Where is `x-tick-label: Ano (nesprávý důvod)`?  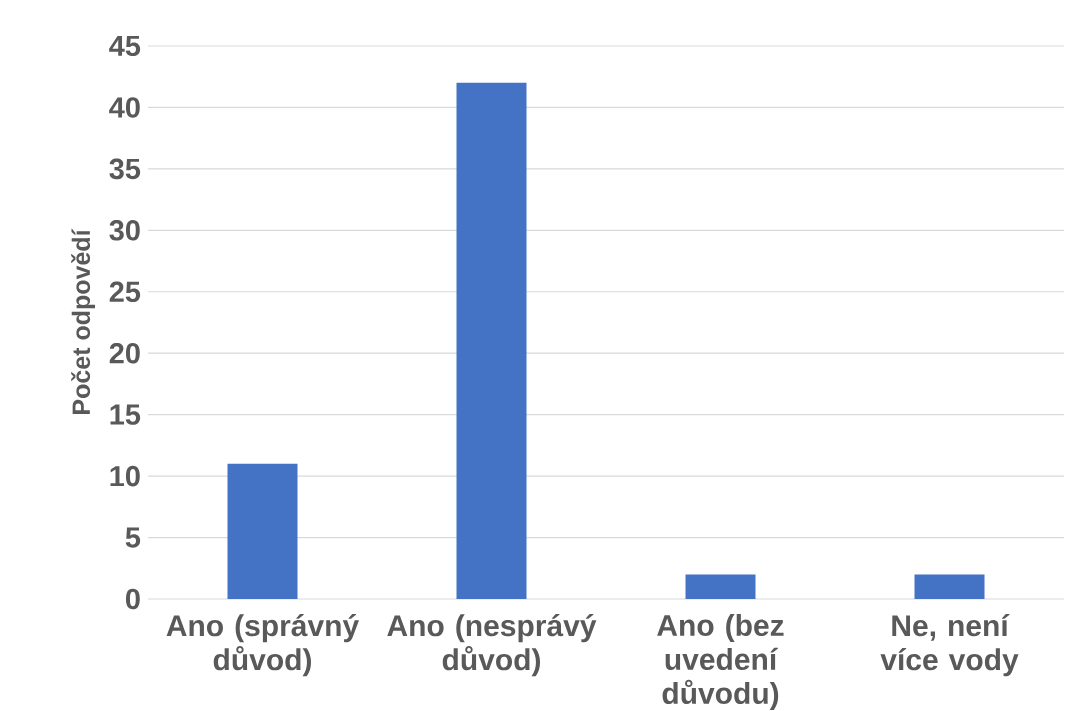
x-tick-label: Ano (nesprávý důvod) is located at coordinates (492, 645).